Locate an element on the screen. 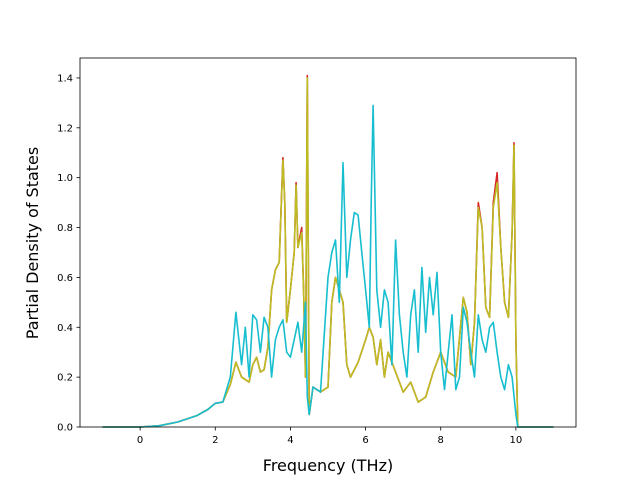 This screenshot has height=480, width=640. y-tick-label: 1.2 is located at coordinates (65, 128).